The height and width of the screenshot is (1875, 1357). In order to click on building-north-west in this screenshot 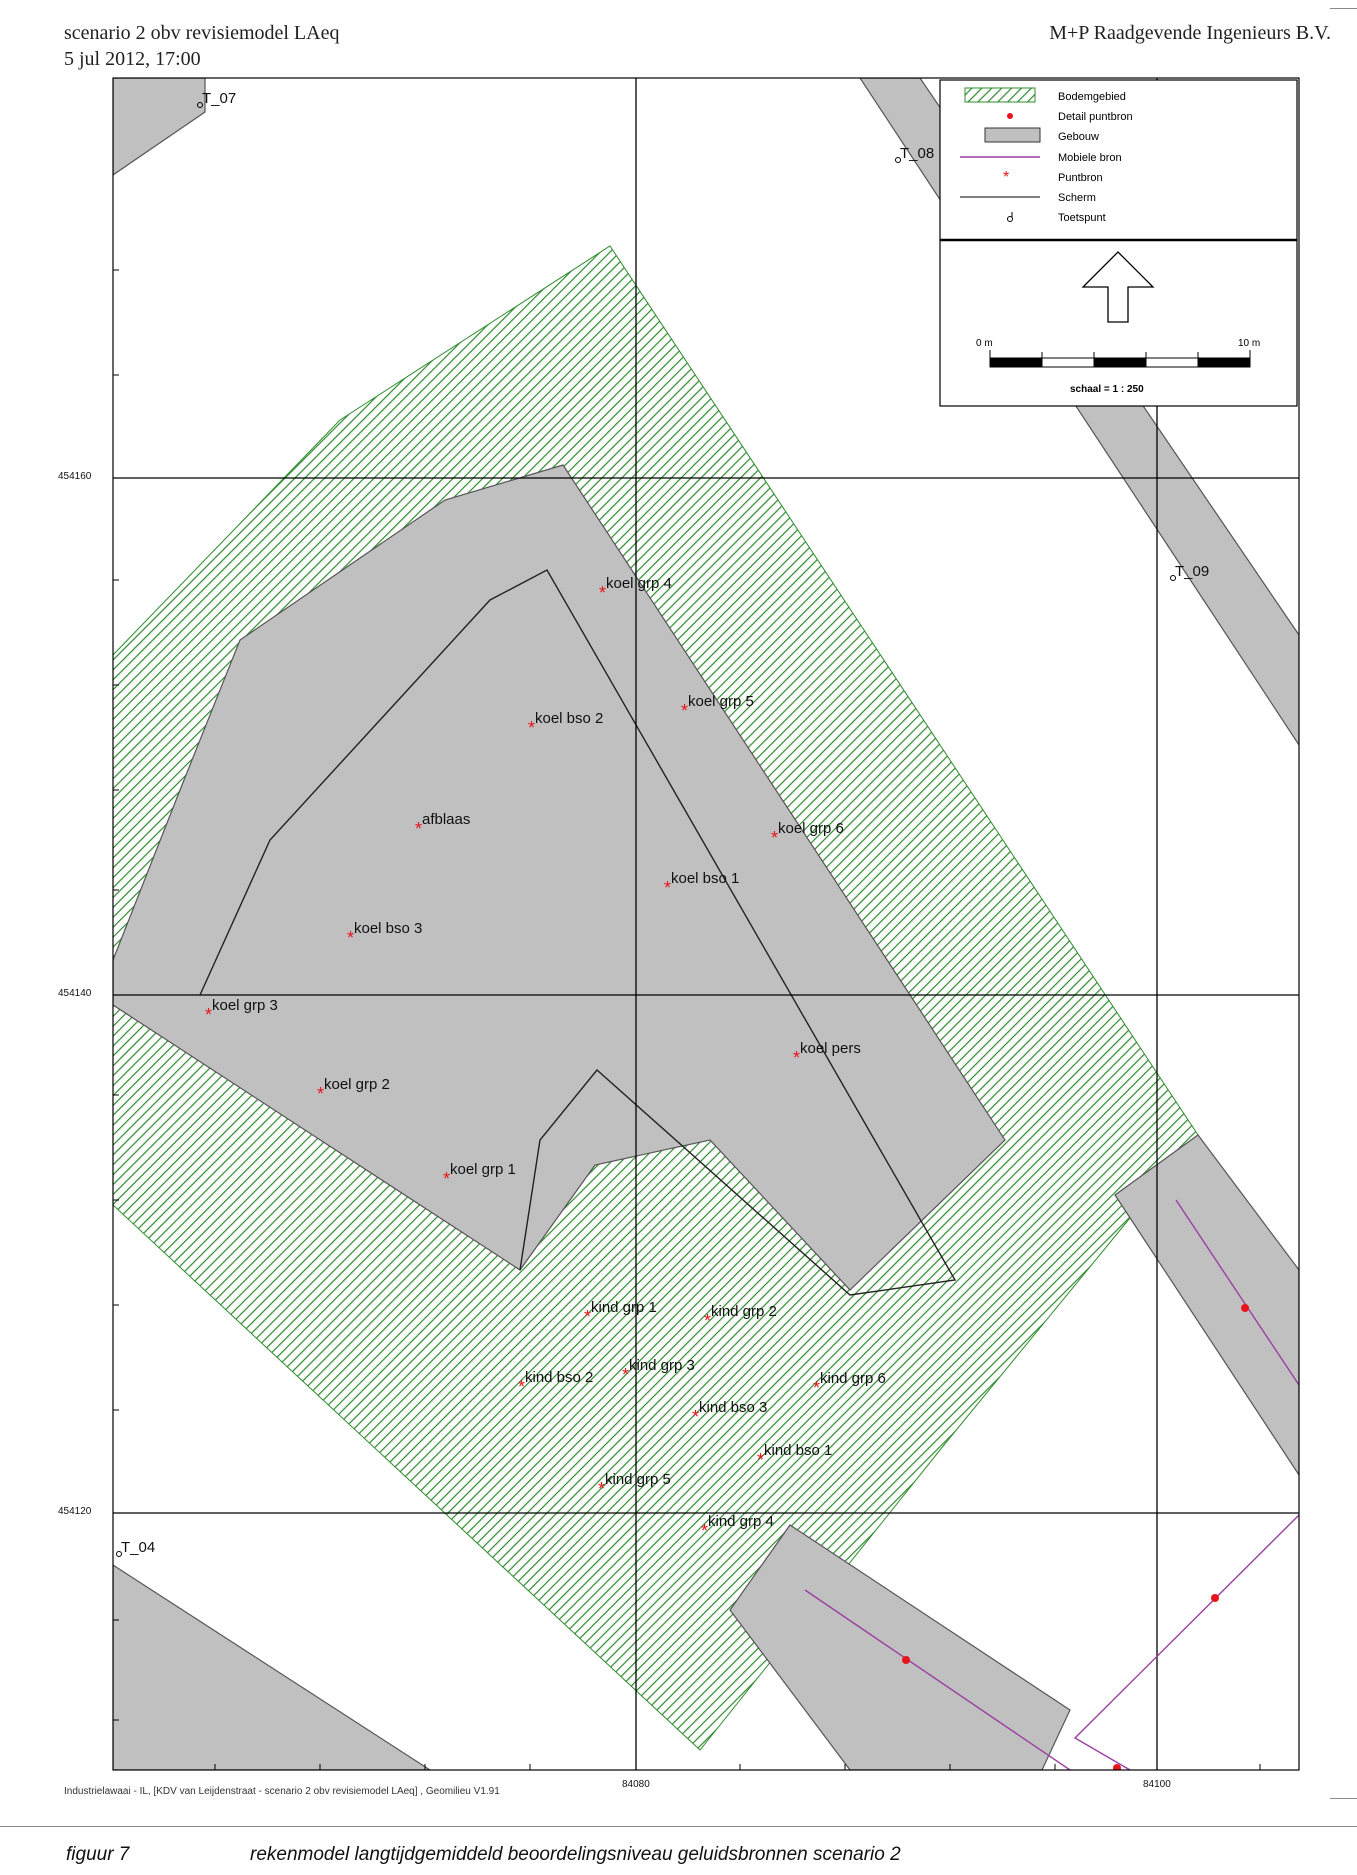, I will do `click(159, 127)`.